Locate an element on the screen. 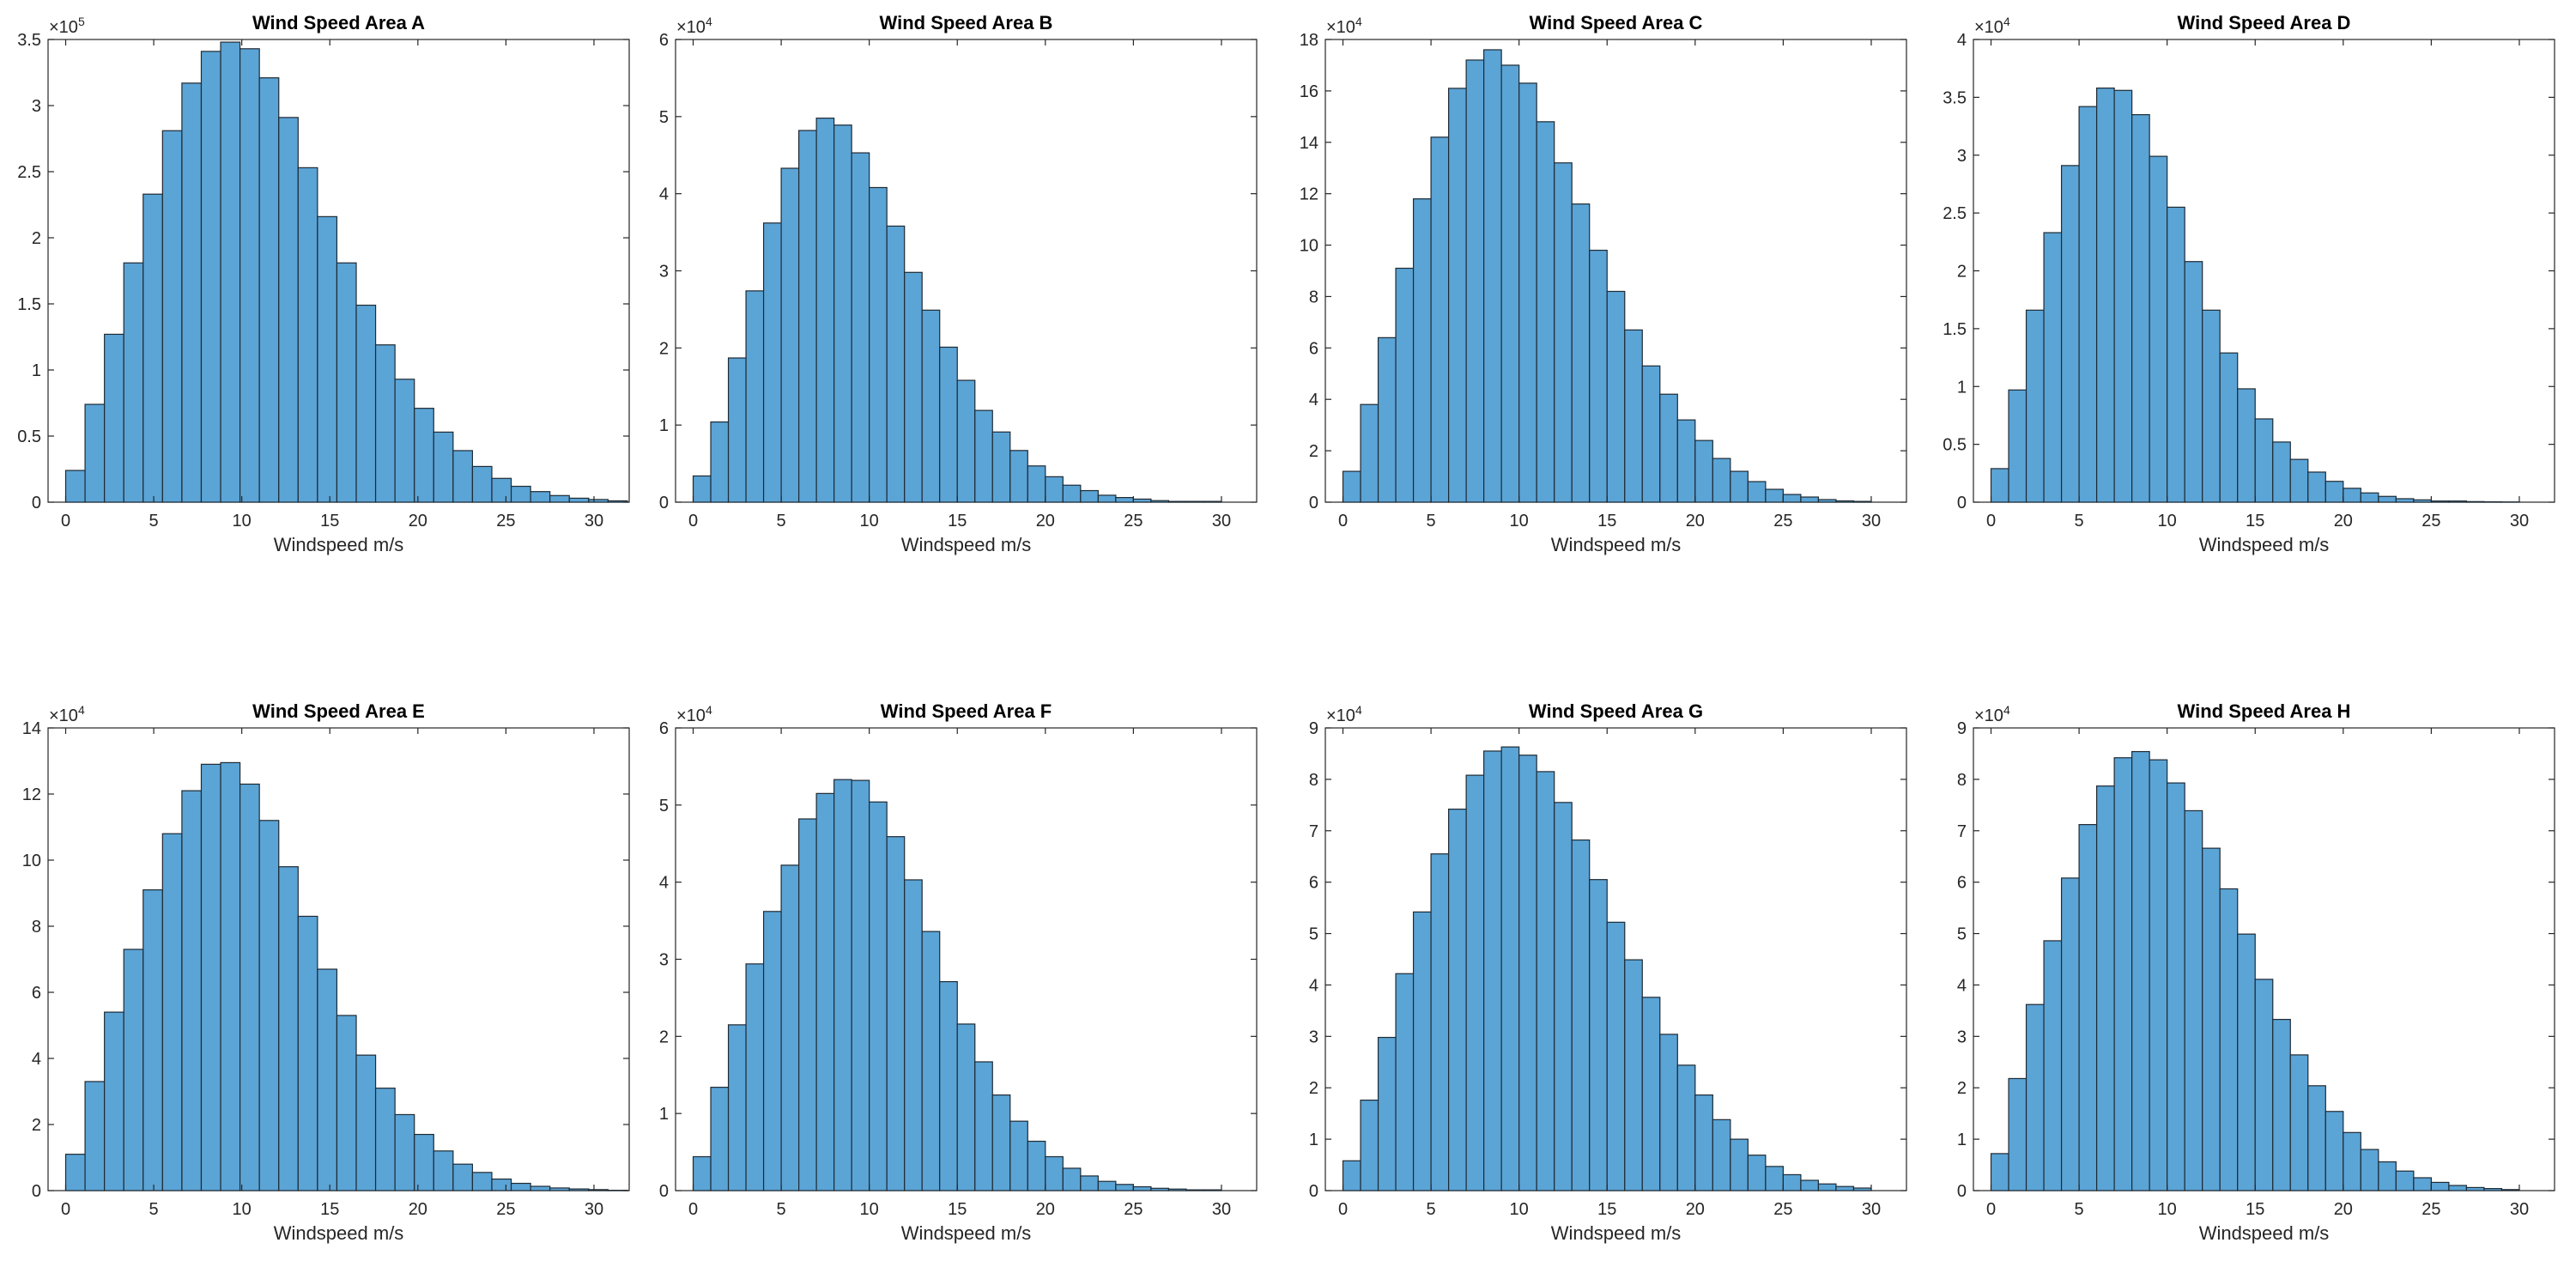 The image size is (2576, 1261). chart-d-x-tick-label: 30 is located at coordinates (2519, 521).